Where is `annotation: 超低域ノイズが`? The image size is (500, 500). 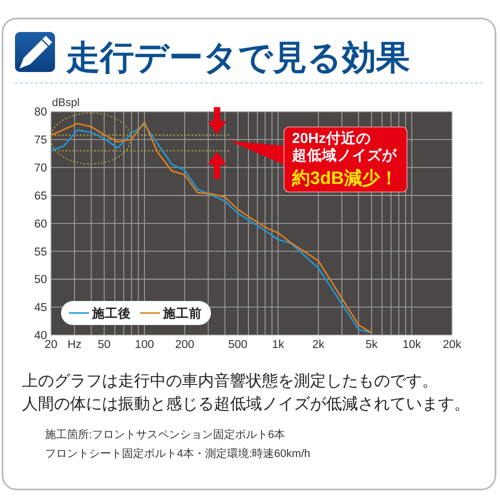 annotation: 超低域ノイズが is located at coordinates (344, 155).